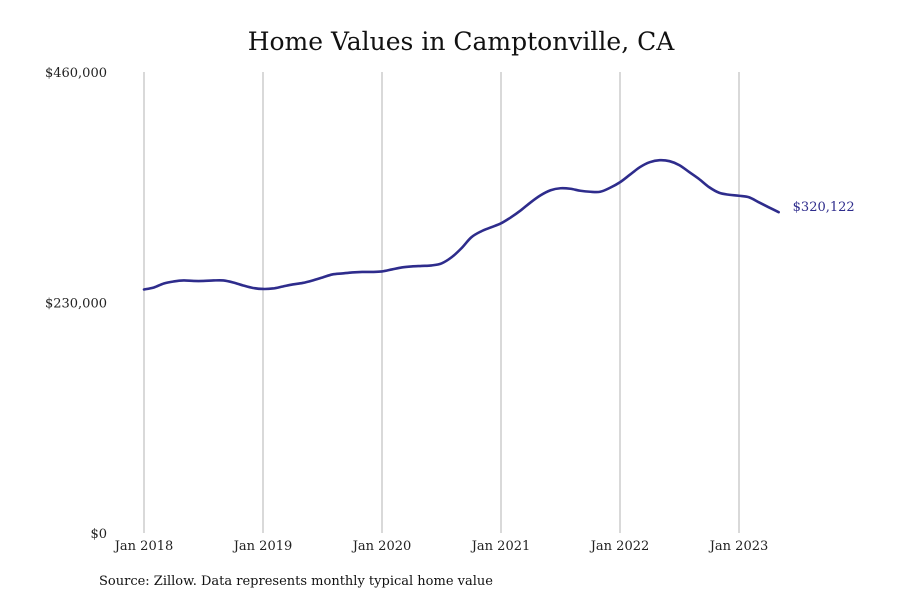 The height and width of the screenshot is (600, 900). Describe the element at coordinates (738, 546) in the screenshot. I see `x-tick-label-5: Jan 2023` at that location.